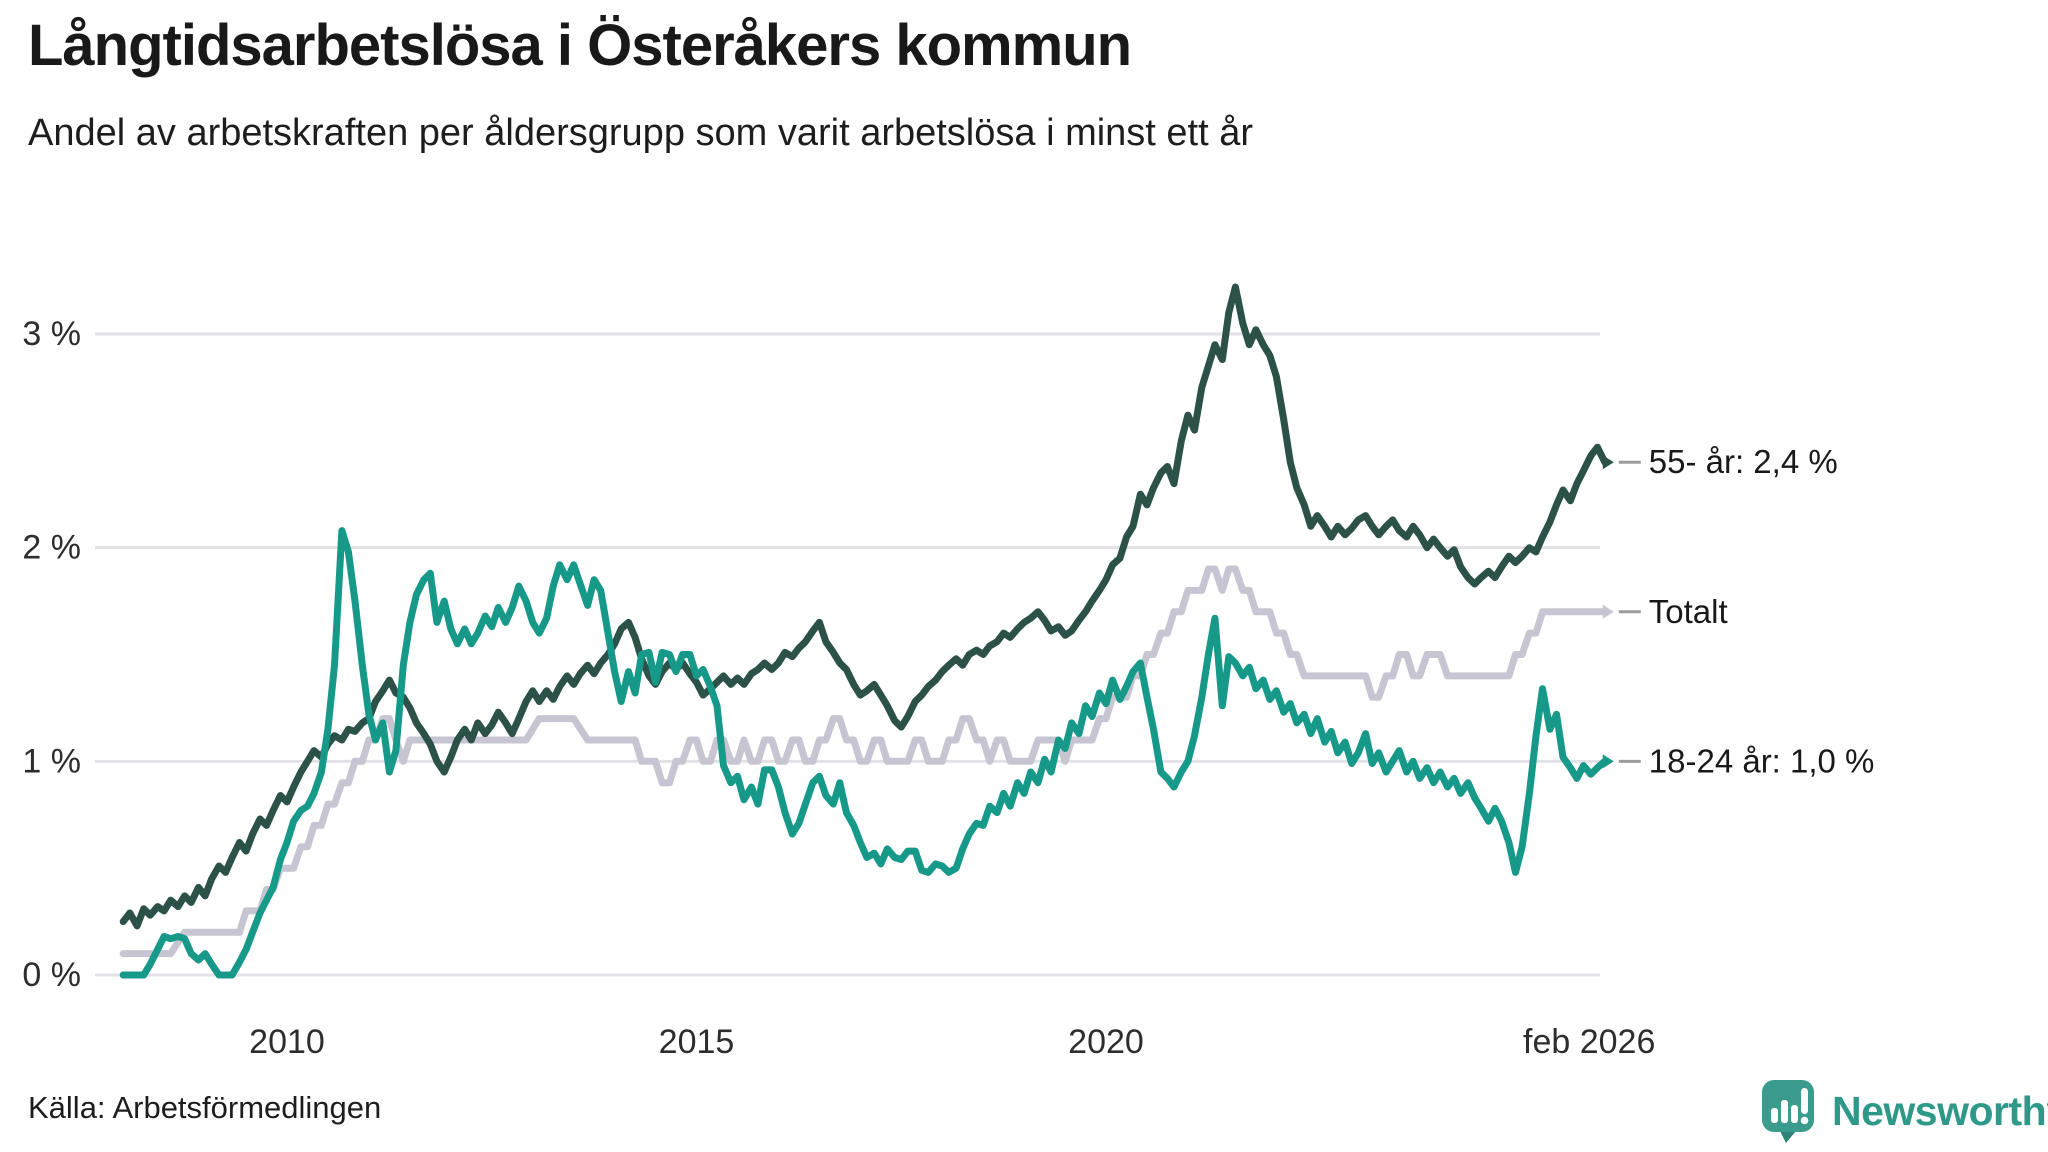 This screenshot has width=2048, height=1152. Describe the element at coordinates (51, 334) in the screenshot. I see `y-axis-tick-label: 3 %` at that location.